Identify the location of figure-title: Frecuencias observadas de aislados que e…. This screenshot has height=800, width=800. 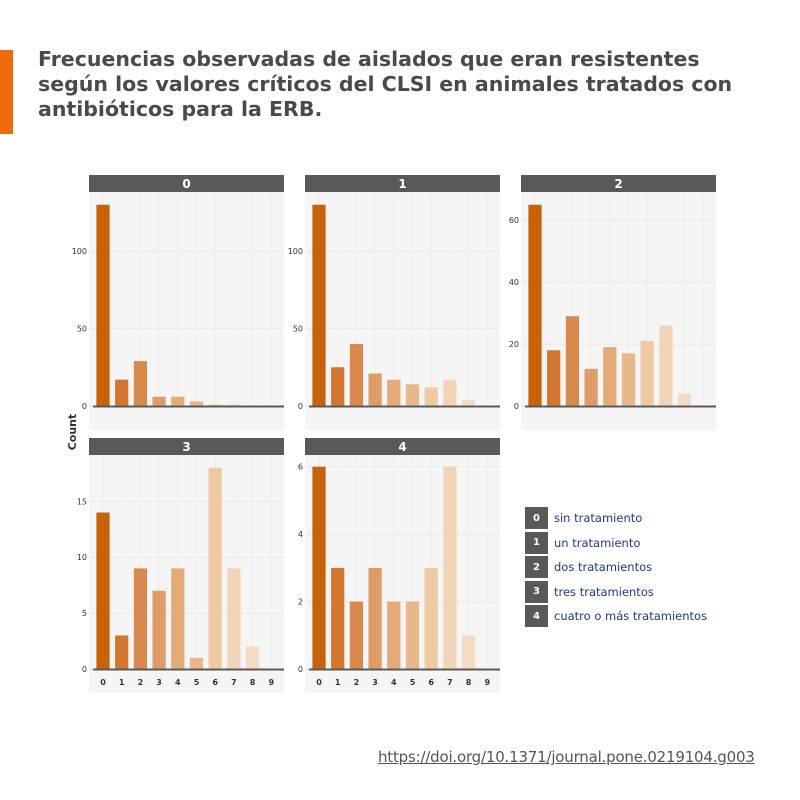
(385, 84).